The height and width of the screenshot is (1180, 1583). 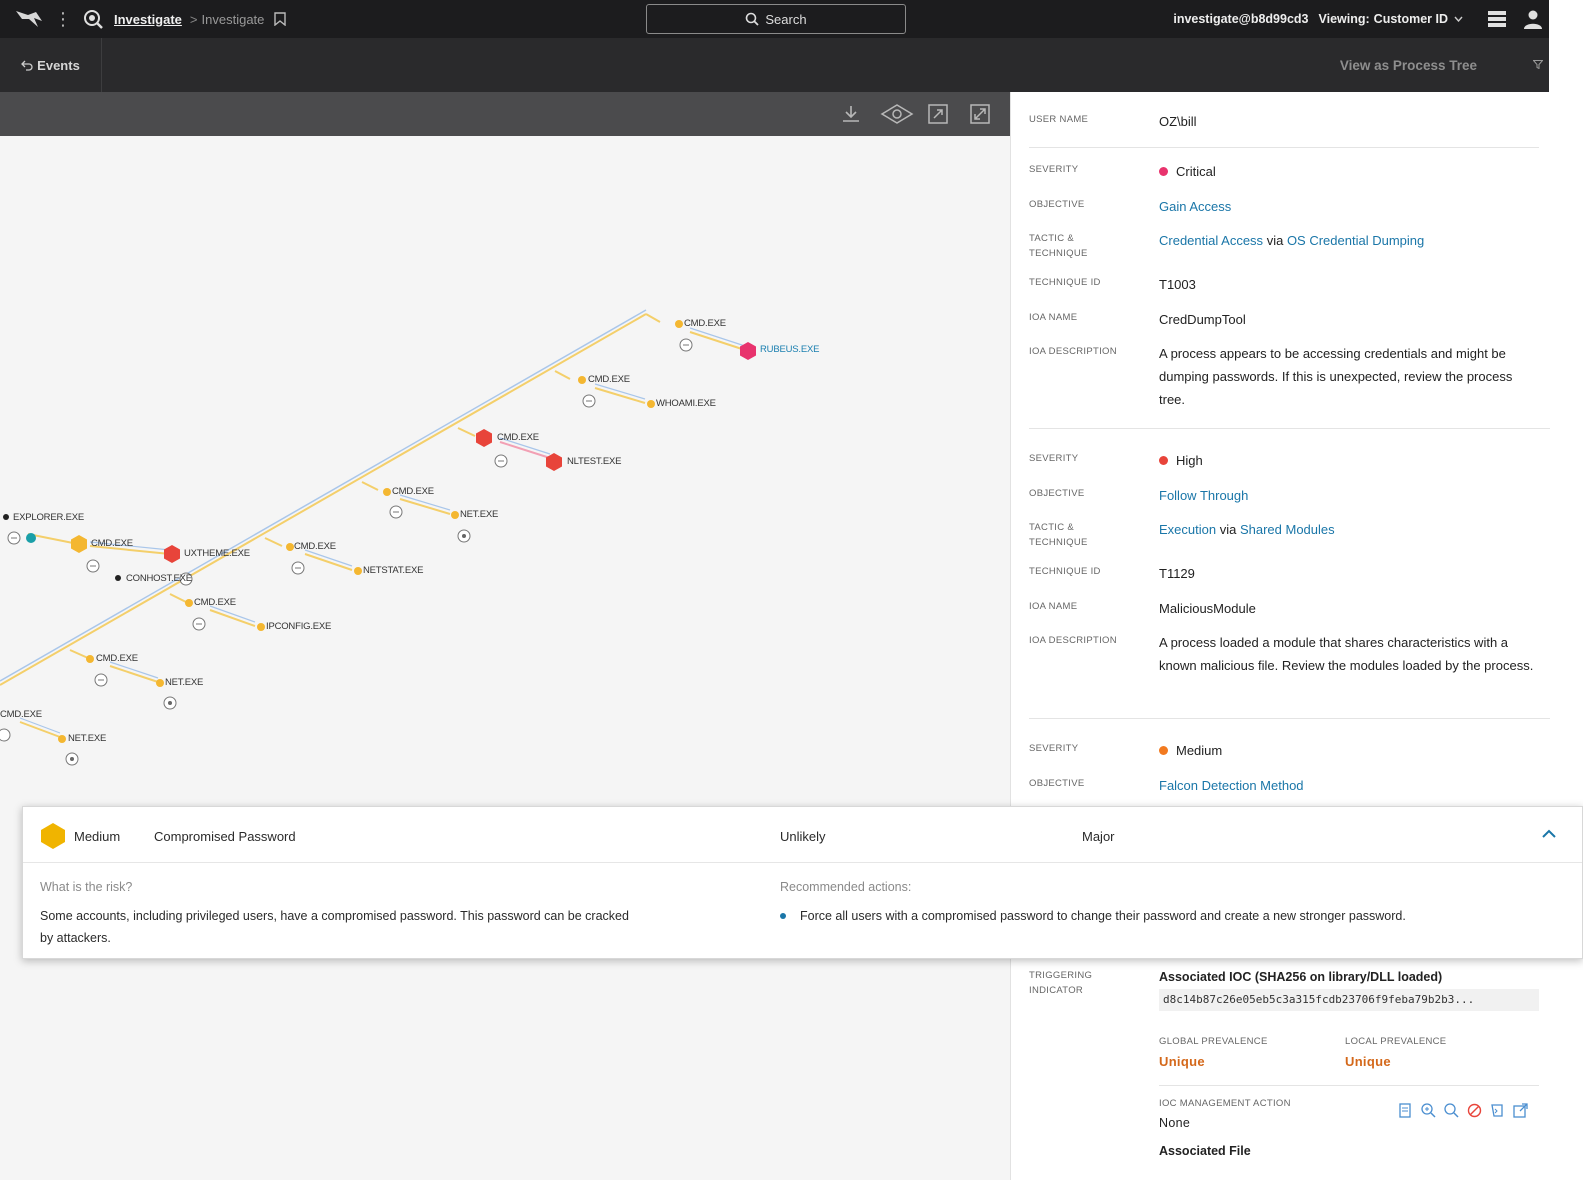 What do you see at coordinates (1410, 19) in the screenshot?
I see `customer-id-selector: Customer ID` at bounding box center [1410, 19].